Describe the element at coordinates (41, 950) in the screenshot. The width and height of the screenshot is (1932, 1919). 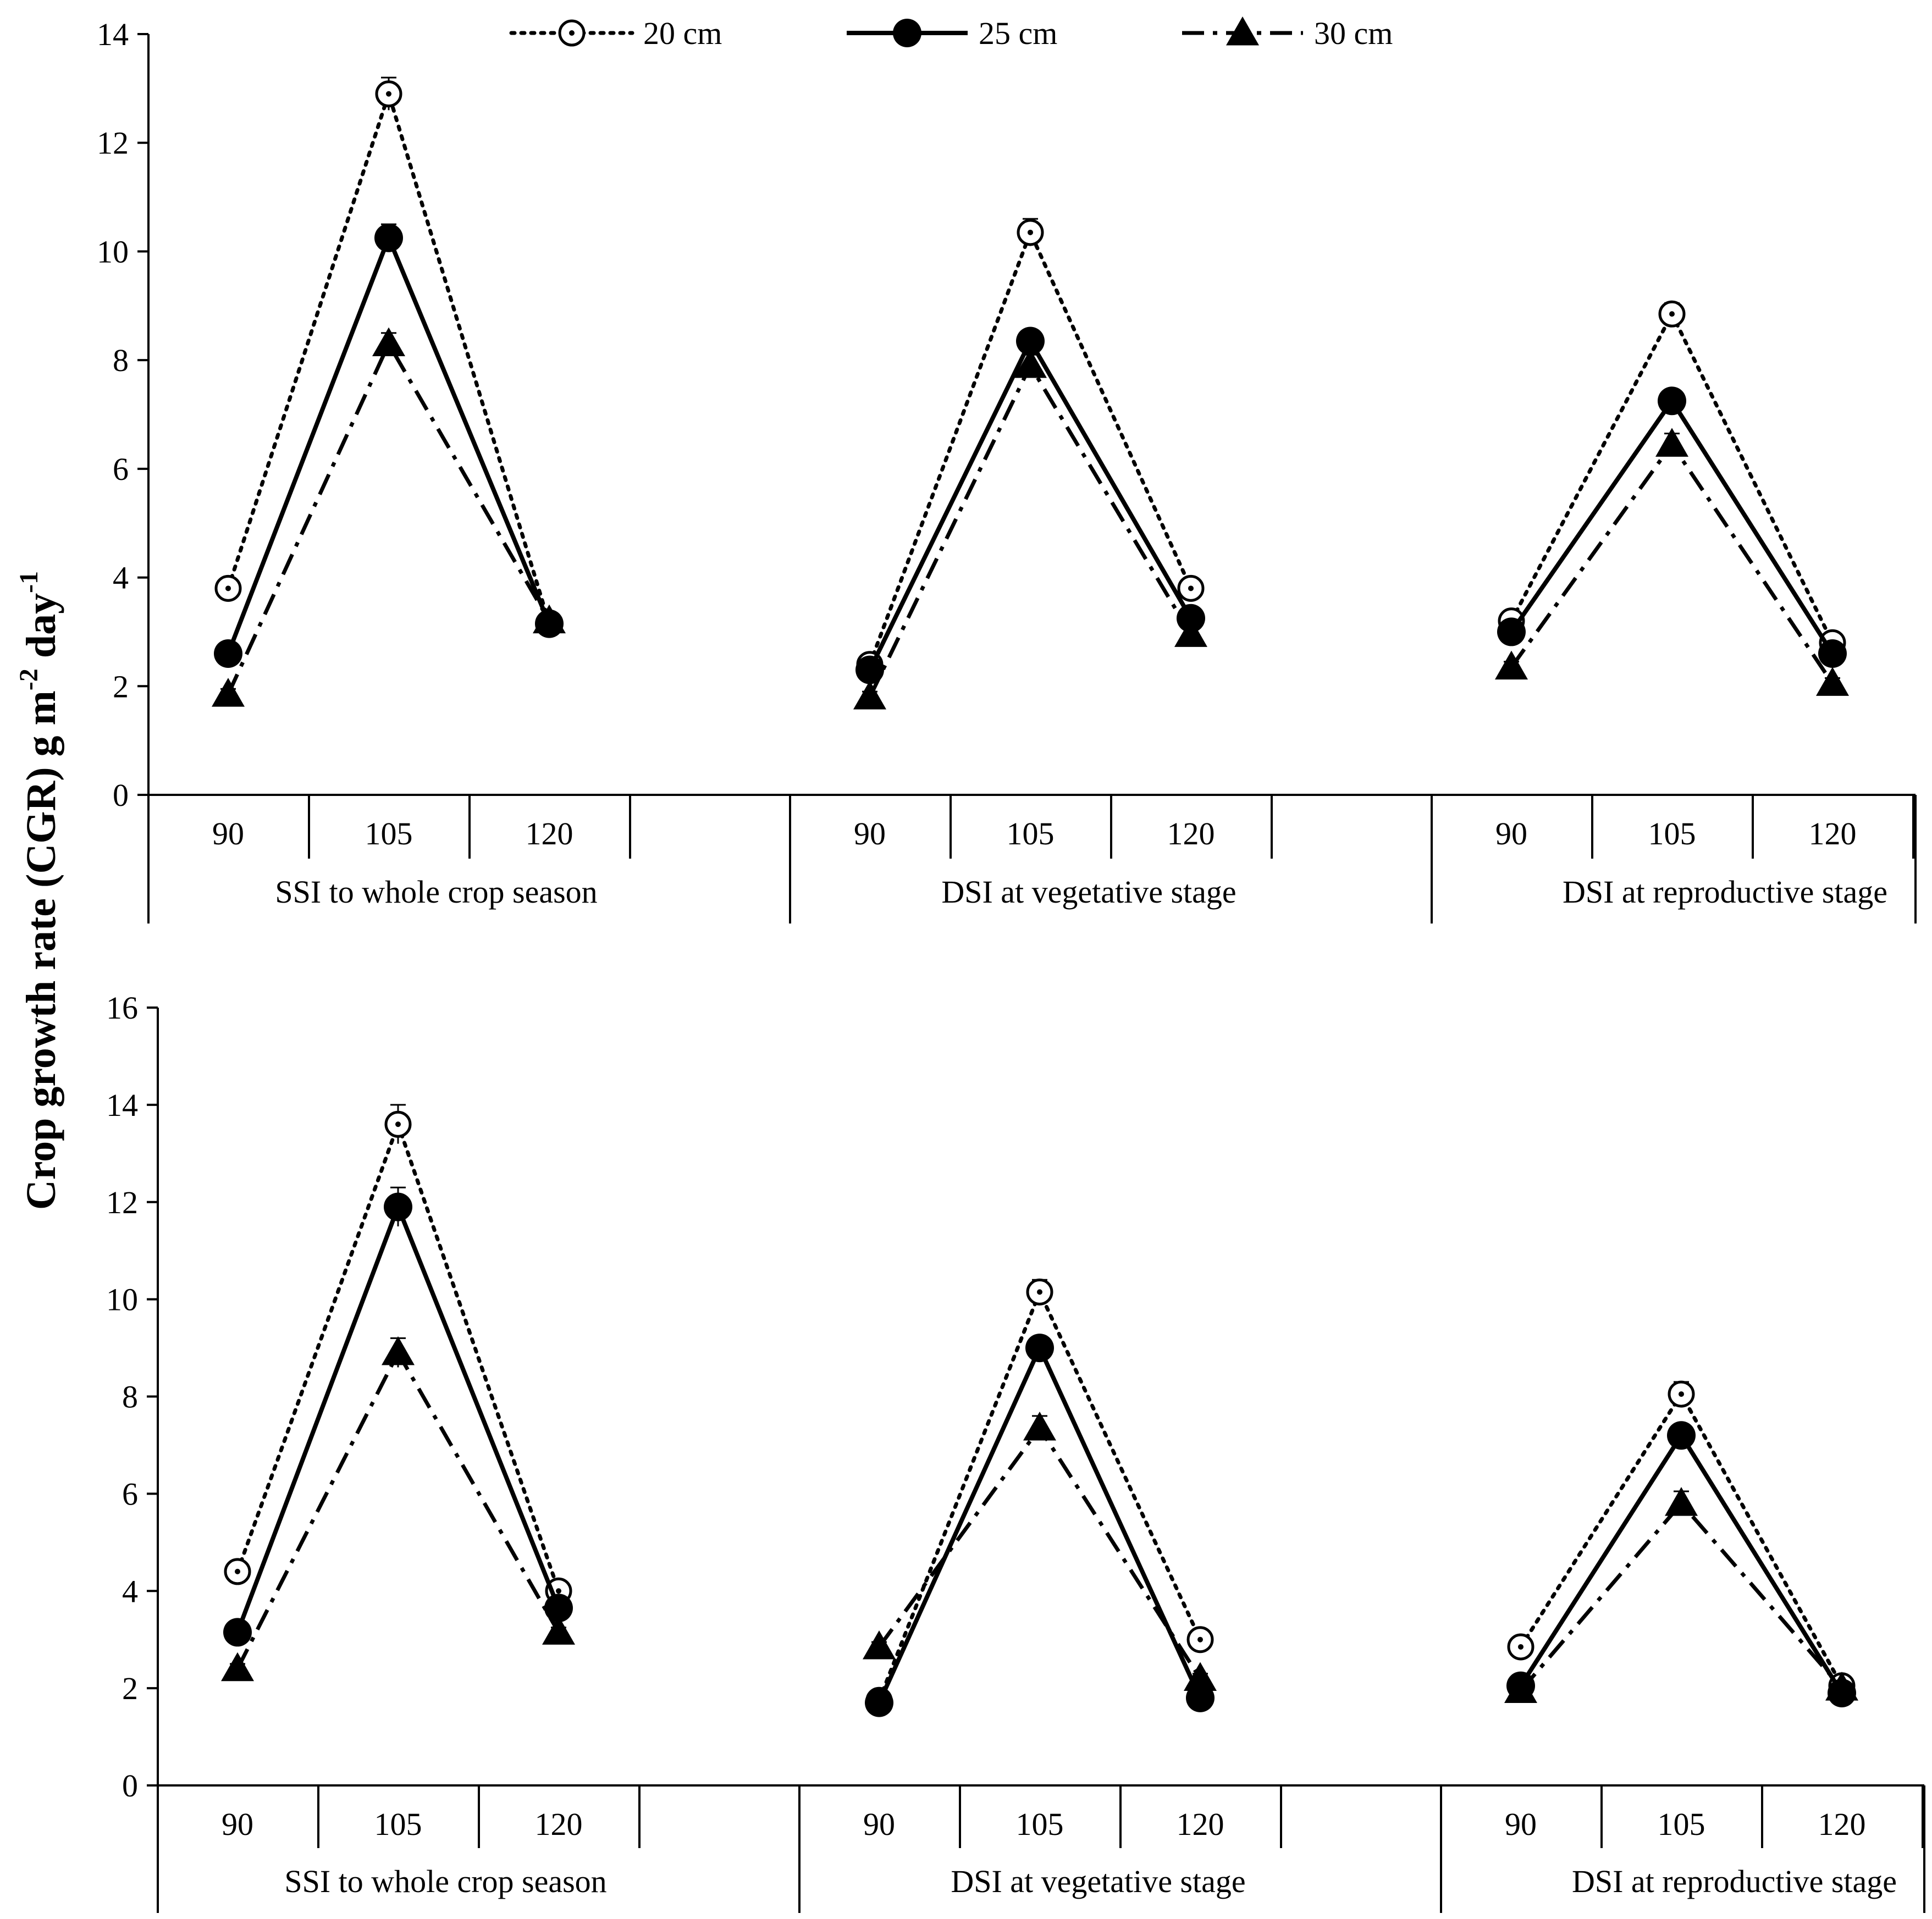
I see `y-axis-title-main: Crop growth rate (CGR) g m` at that location.